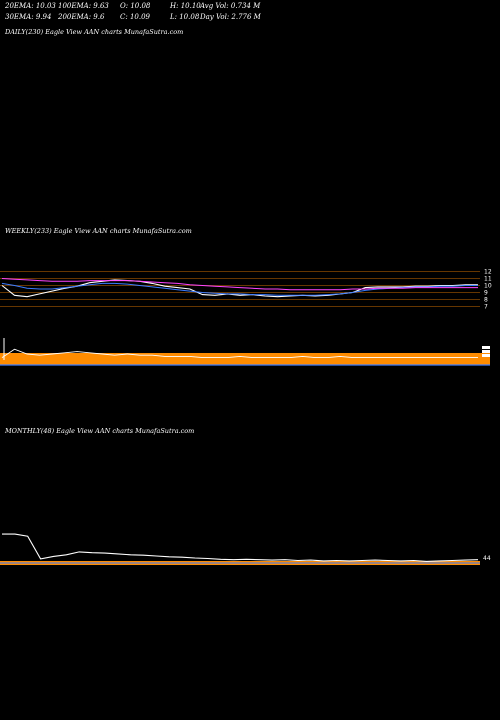 This screenshot has height=720, width=500. I want to click on short-ema-line, so click(239, 289).